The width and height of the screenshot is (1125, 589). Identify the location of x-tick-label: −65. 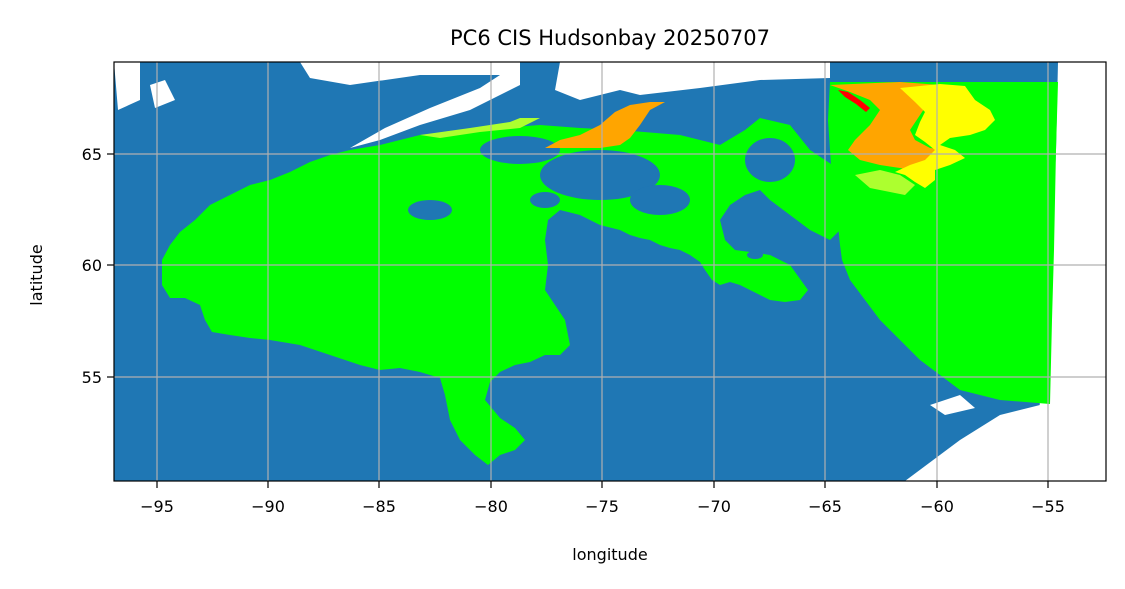
(825, 506).